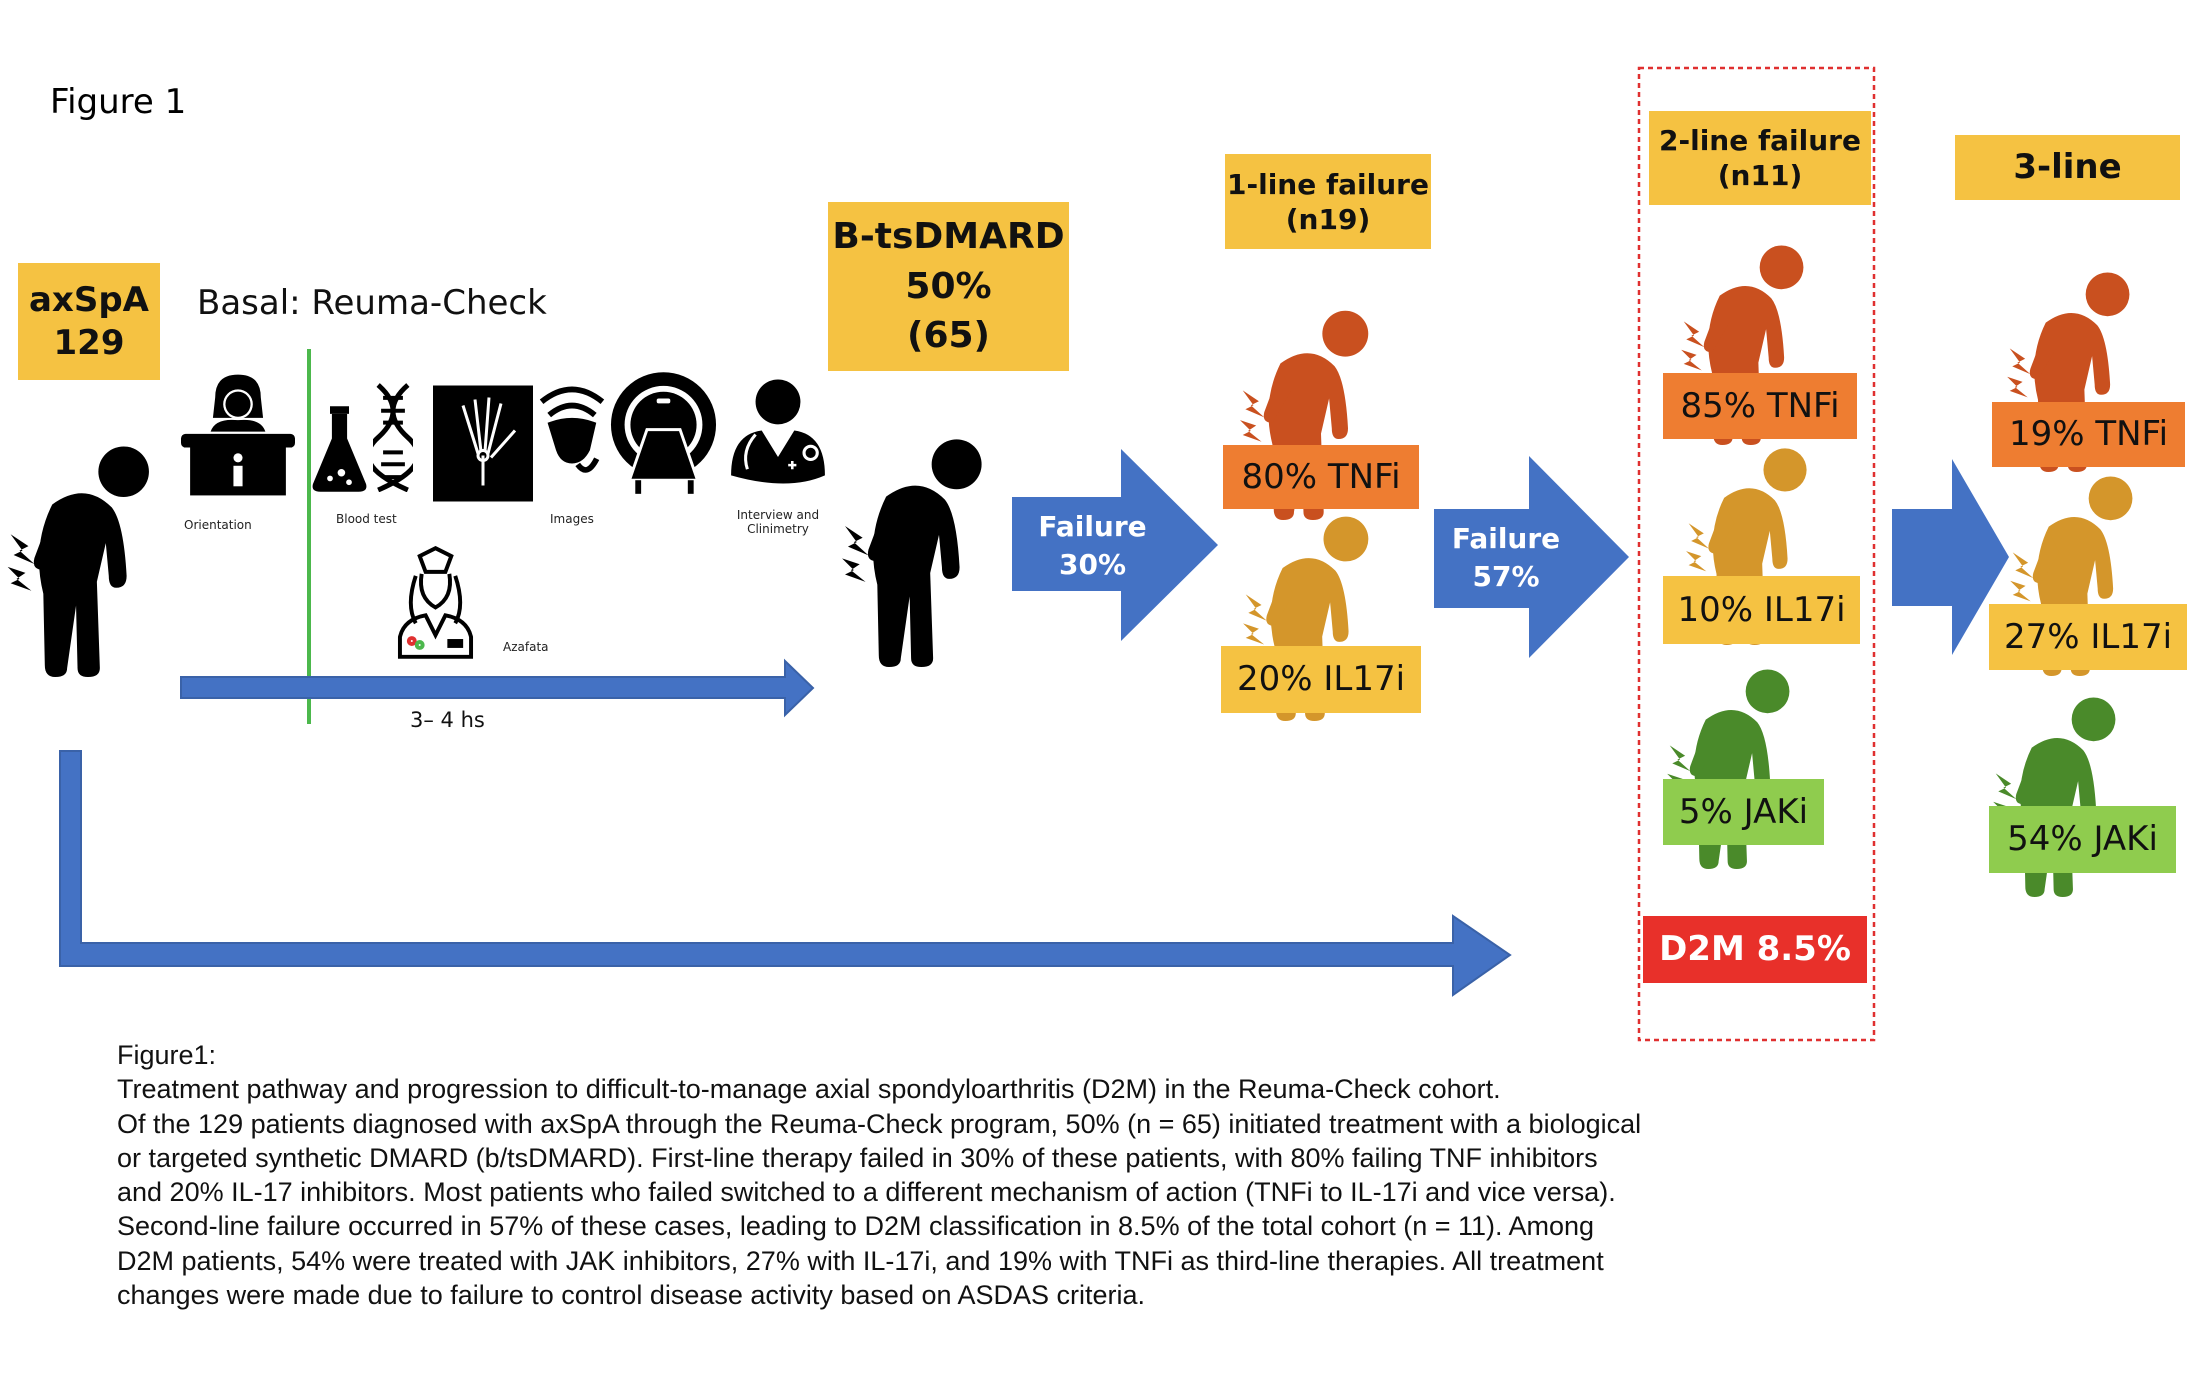 The width and height of the screenshot is (2208, 1388). I want to click on line1-tnfi-box: 80% TNFi, so click(1321, 477).